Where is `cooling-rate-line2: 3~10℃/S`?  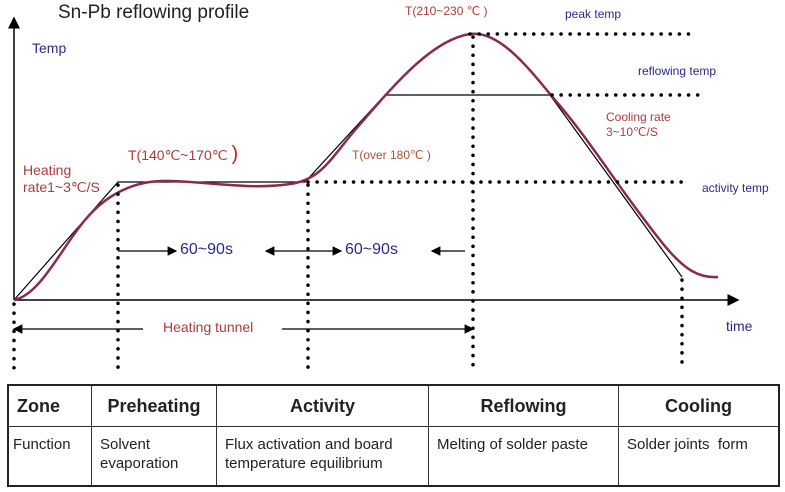 cooling-rate-line2: 3~10℃/S is located at coordinates (632, 132).